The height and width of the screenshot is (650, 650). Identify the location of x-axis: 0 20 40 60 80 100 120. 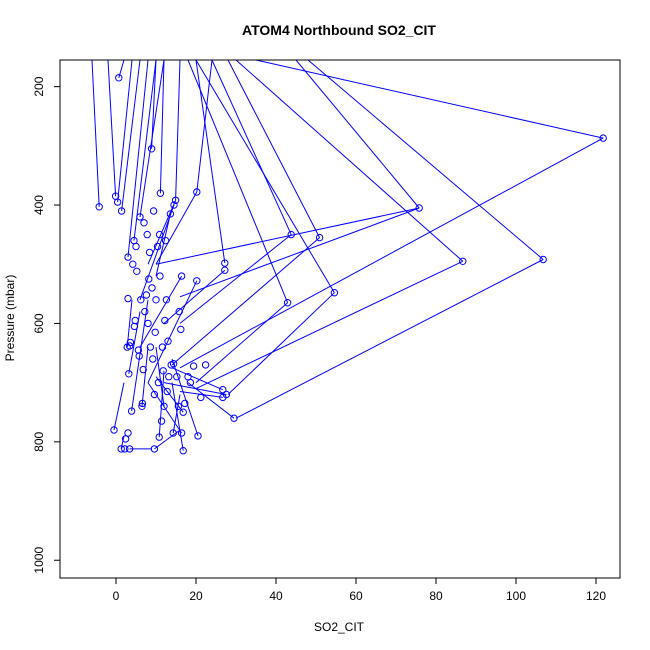
(359, 590).